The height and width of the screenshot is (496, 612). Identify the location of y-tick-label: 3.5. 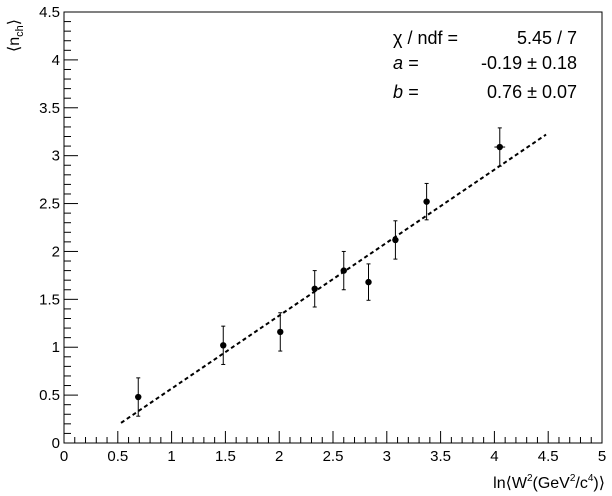
(49, 108).